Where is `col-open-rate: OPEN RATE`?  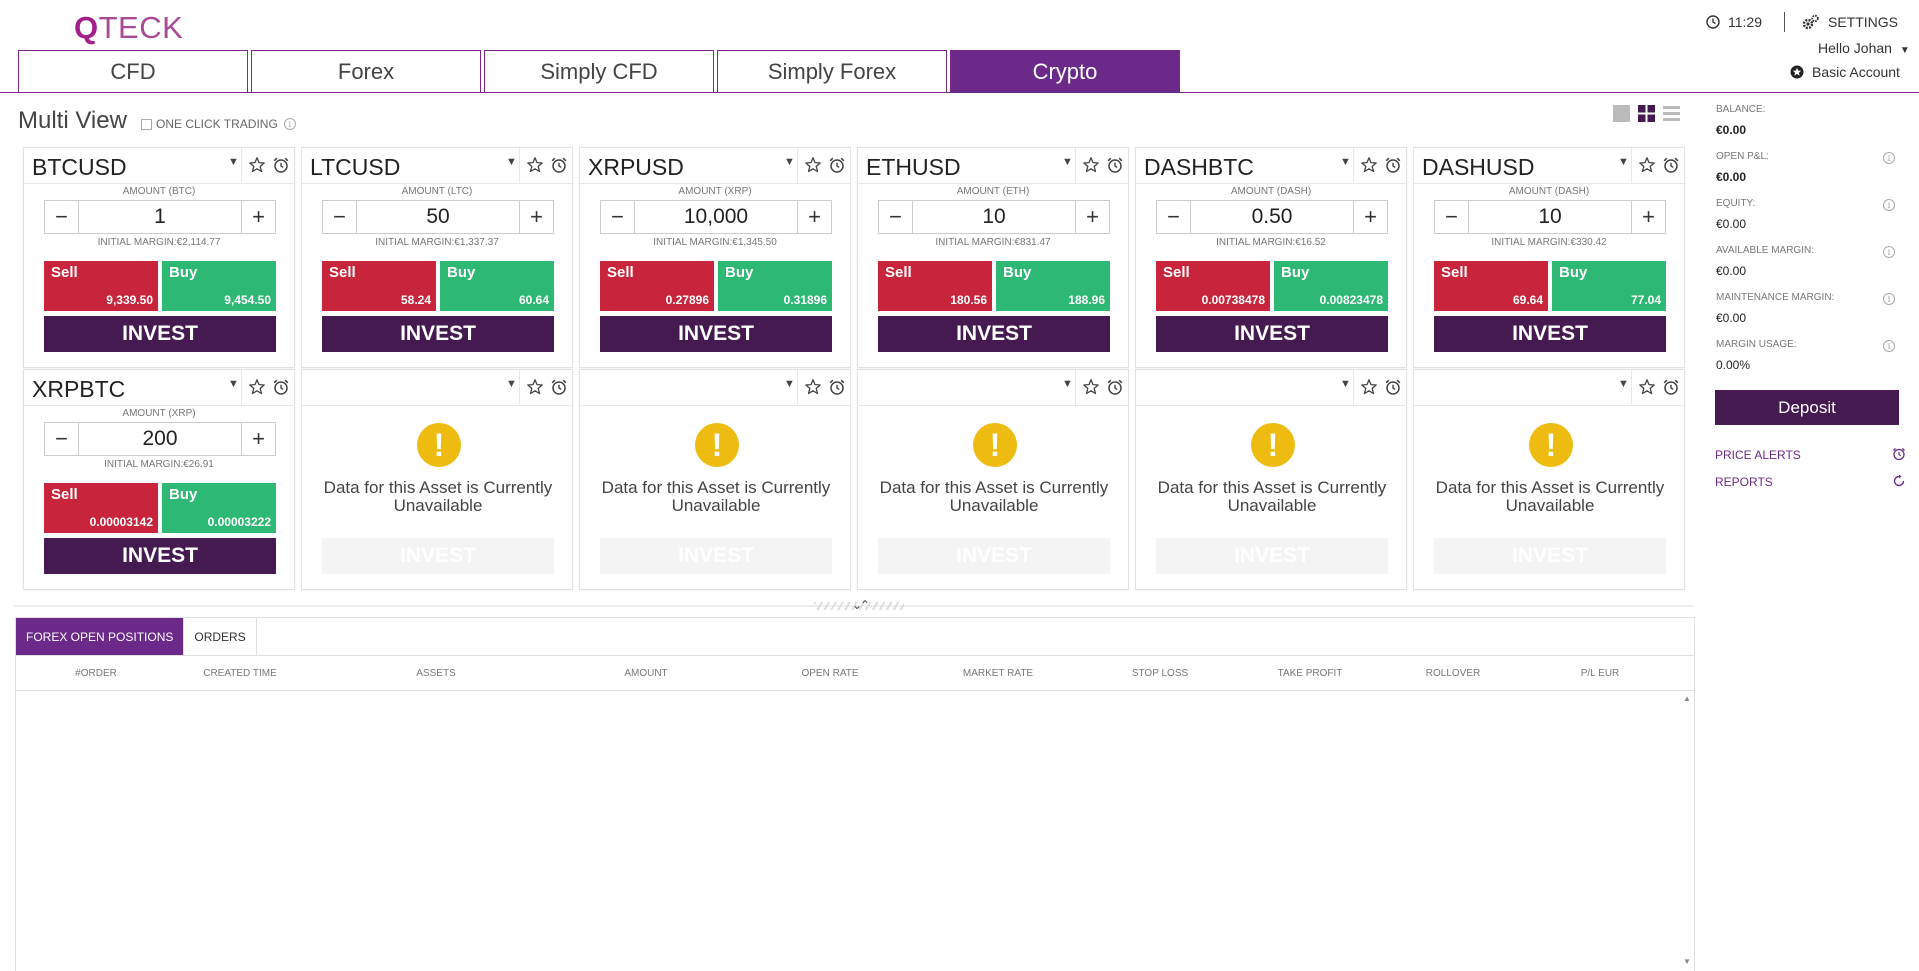
col-open-rate: OPEN RATE is located at coordinates (830, 673).